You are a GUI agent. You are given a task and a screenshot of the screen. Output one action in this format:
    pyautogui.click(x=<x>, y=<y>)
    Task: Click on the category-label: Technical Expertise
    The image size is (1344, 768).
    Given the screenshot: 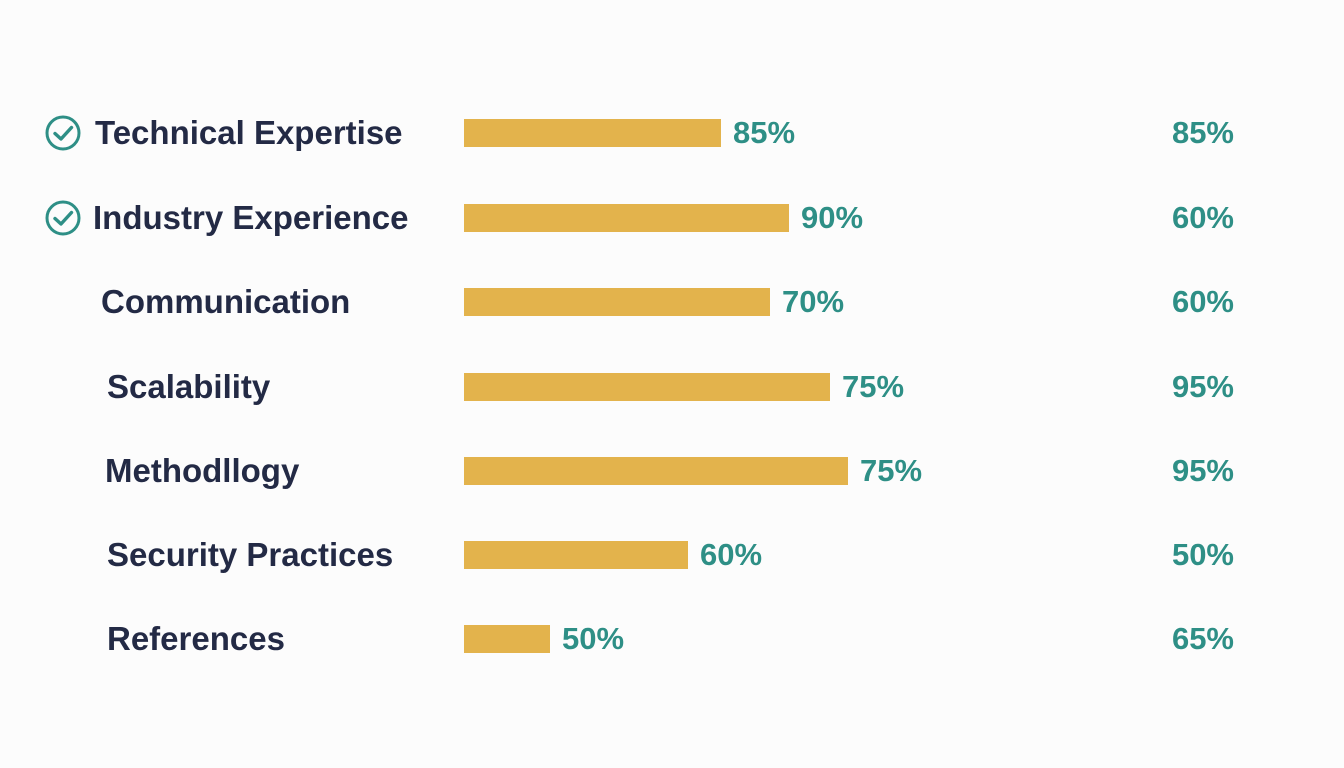 What is the action you would take?
    pyautogui.click(x=249, y=132)
    